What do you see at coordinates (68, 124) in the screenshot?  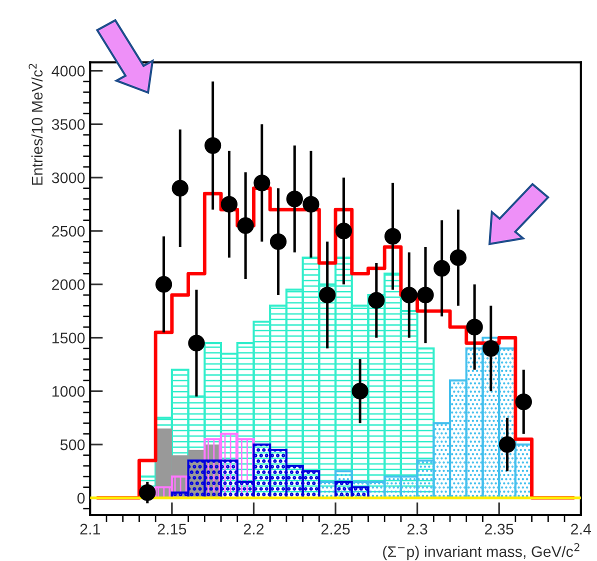 I see `y-tick-label: 3500` at bounding box center [68, 124].